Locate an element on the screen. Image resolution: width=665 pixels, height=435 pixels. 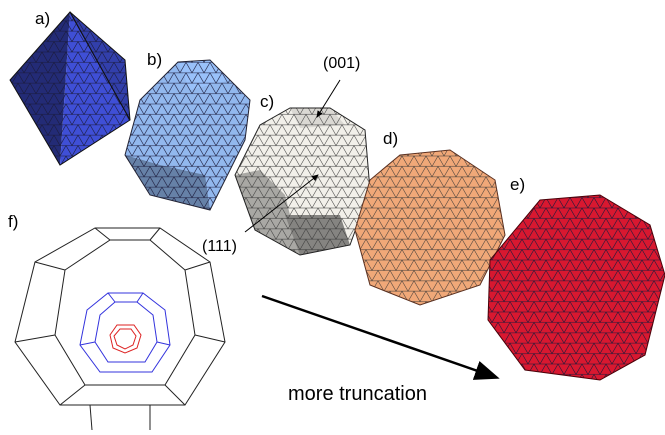
schematic-middle-outline is located at coordinates (125, 332).